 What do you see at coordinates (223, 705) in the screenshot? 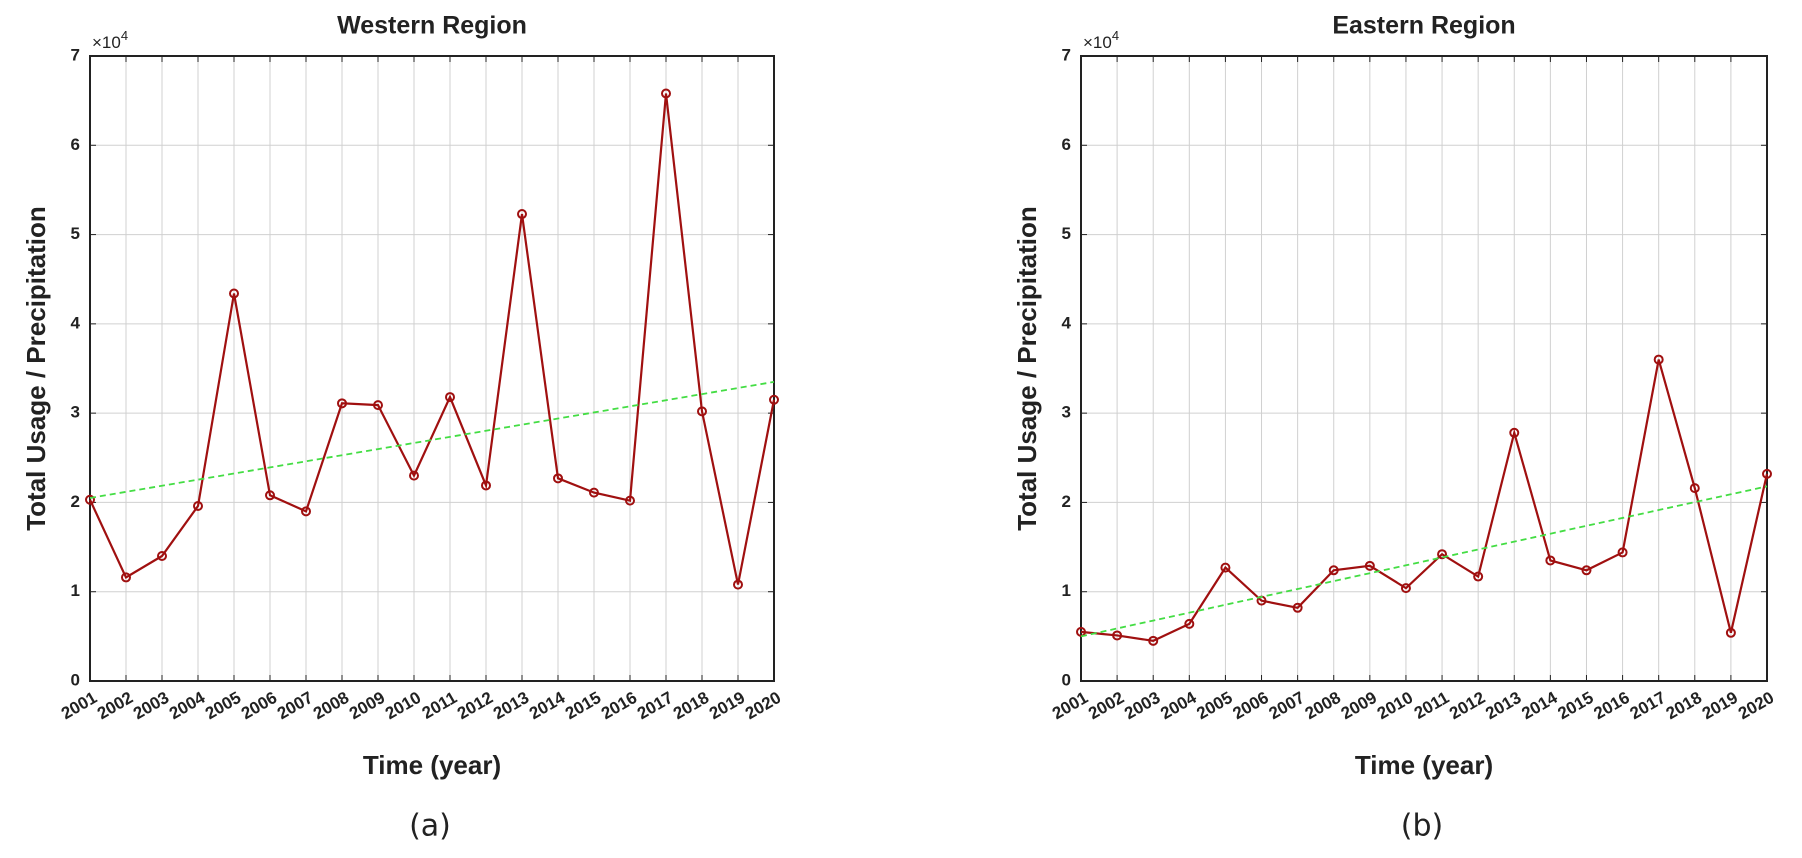
I see `x-tick-label: 2005` at bounding box center [223, 705].